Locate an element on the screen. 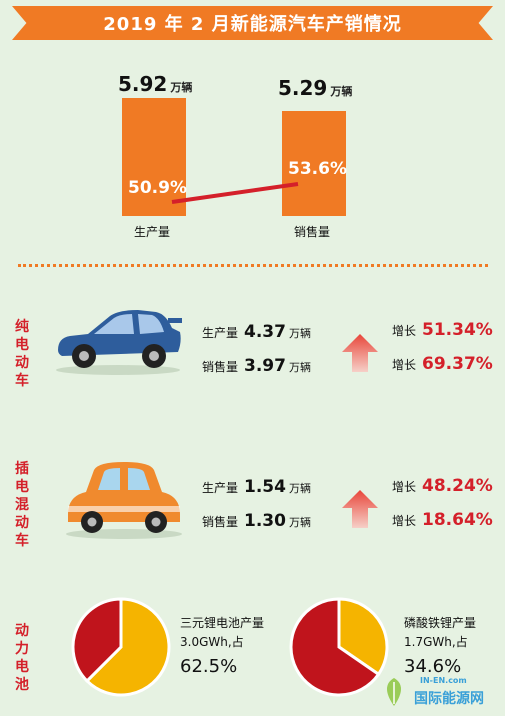 This screenshot has width=505, height=716. bev-section-title: 纯电动车 is located at coordinates (22, 354).